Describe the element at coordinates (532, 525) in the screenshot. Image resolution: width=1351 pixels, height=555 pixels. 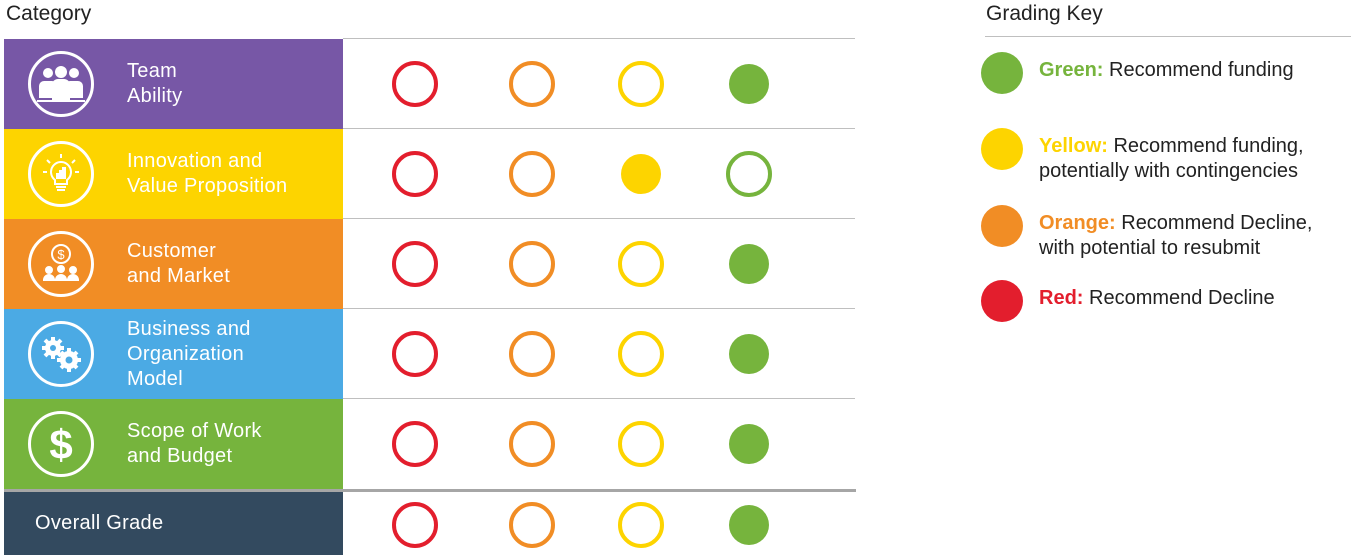
I see `overall-orange-grade-circle` at that location.